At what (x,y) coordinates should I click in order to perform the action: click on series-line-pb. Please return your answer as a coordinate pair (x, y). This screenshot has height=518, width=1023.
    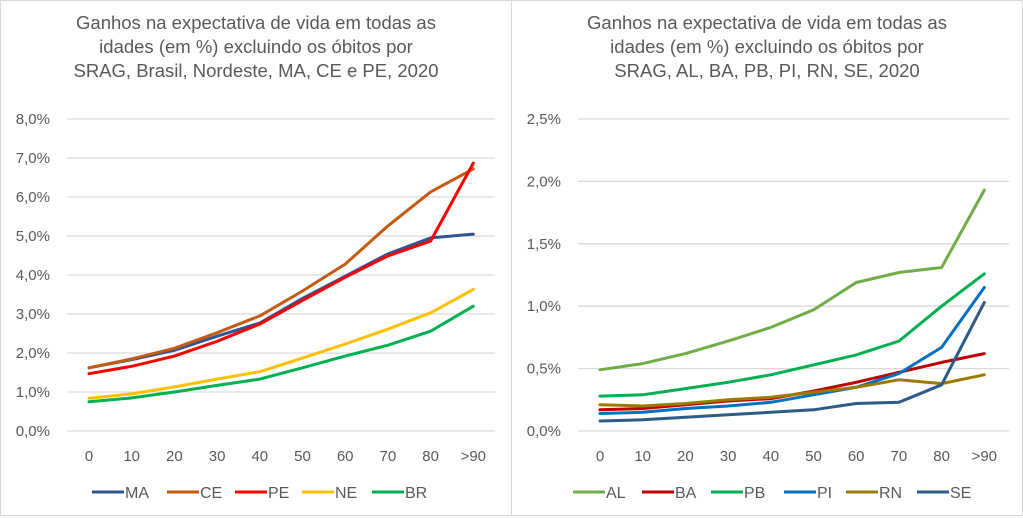
    Looking at the image, I should click on (792, 335).